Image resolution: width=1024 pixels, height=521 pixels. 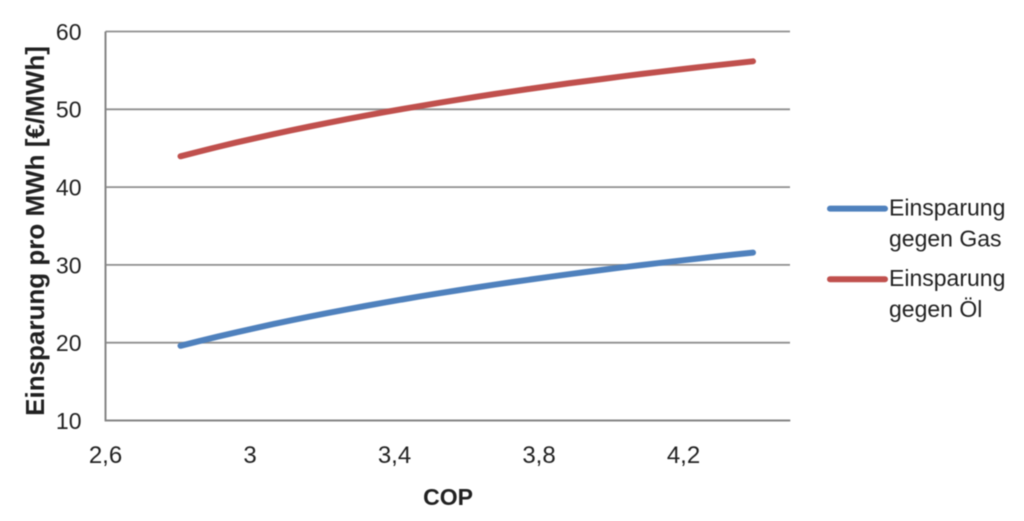 I want to click on svg-text: gegen Gas, so click(x=945, y=239).